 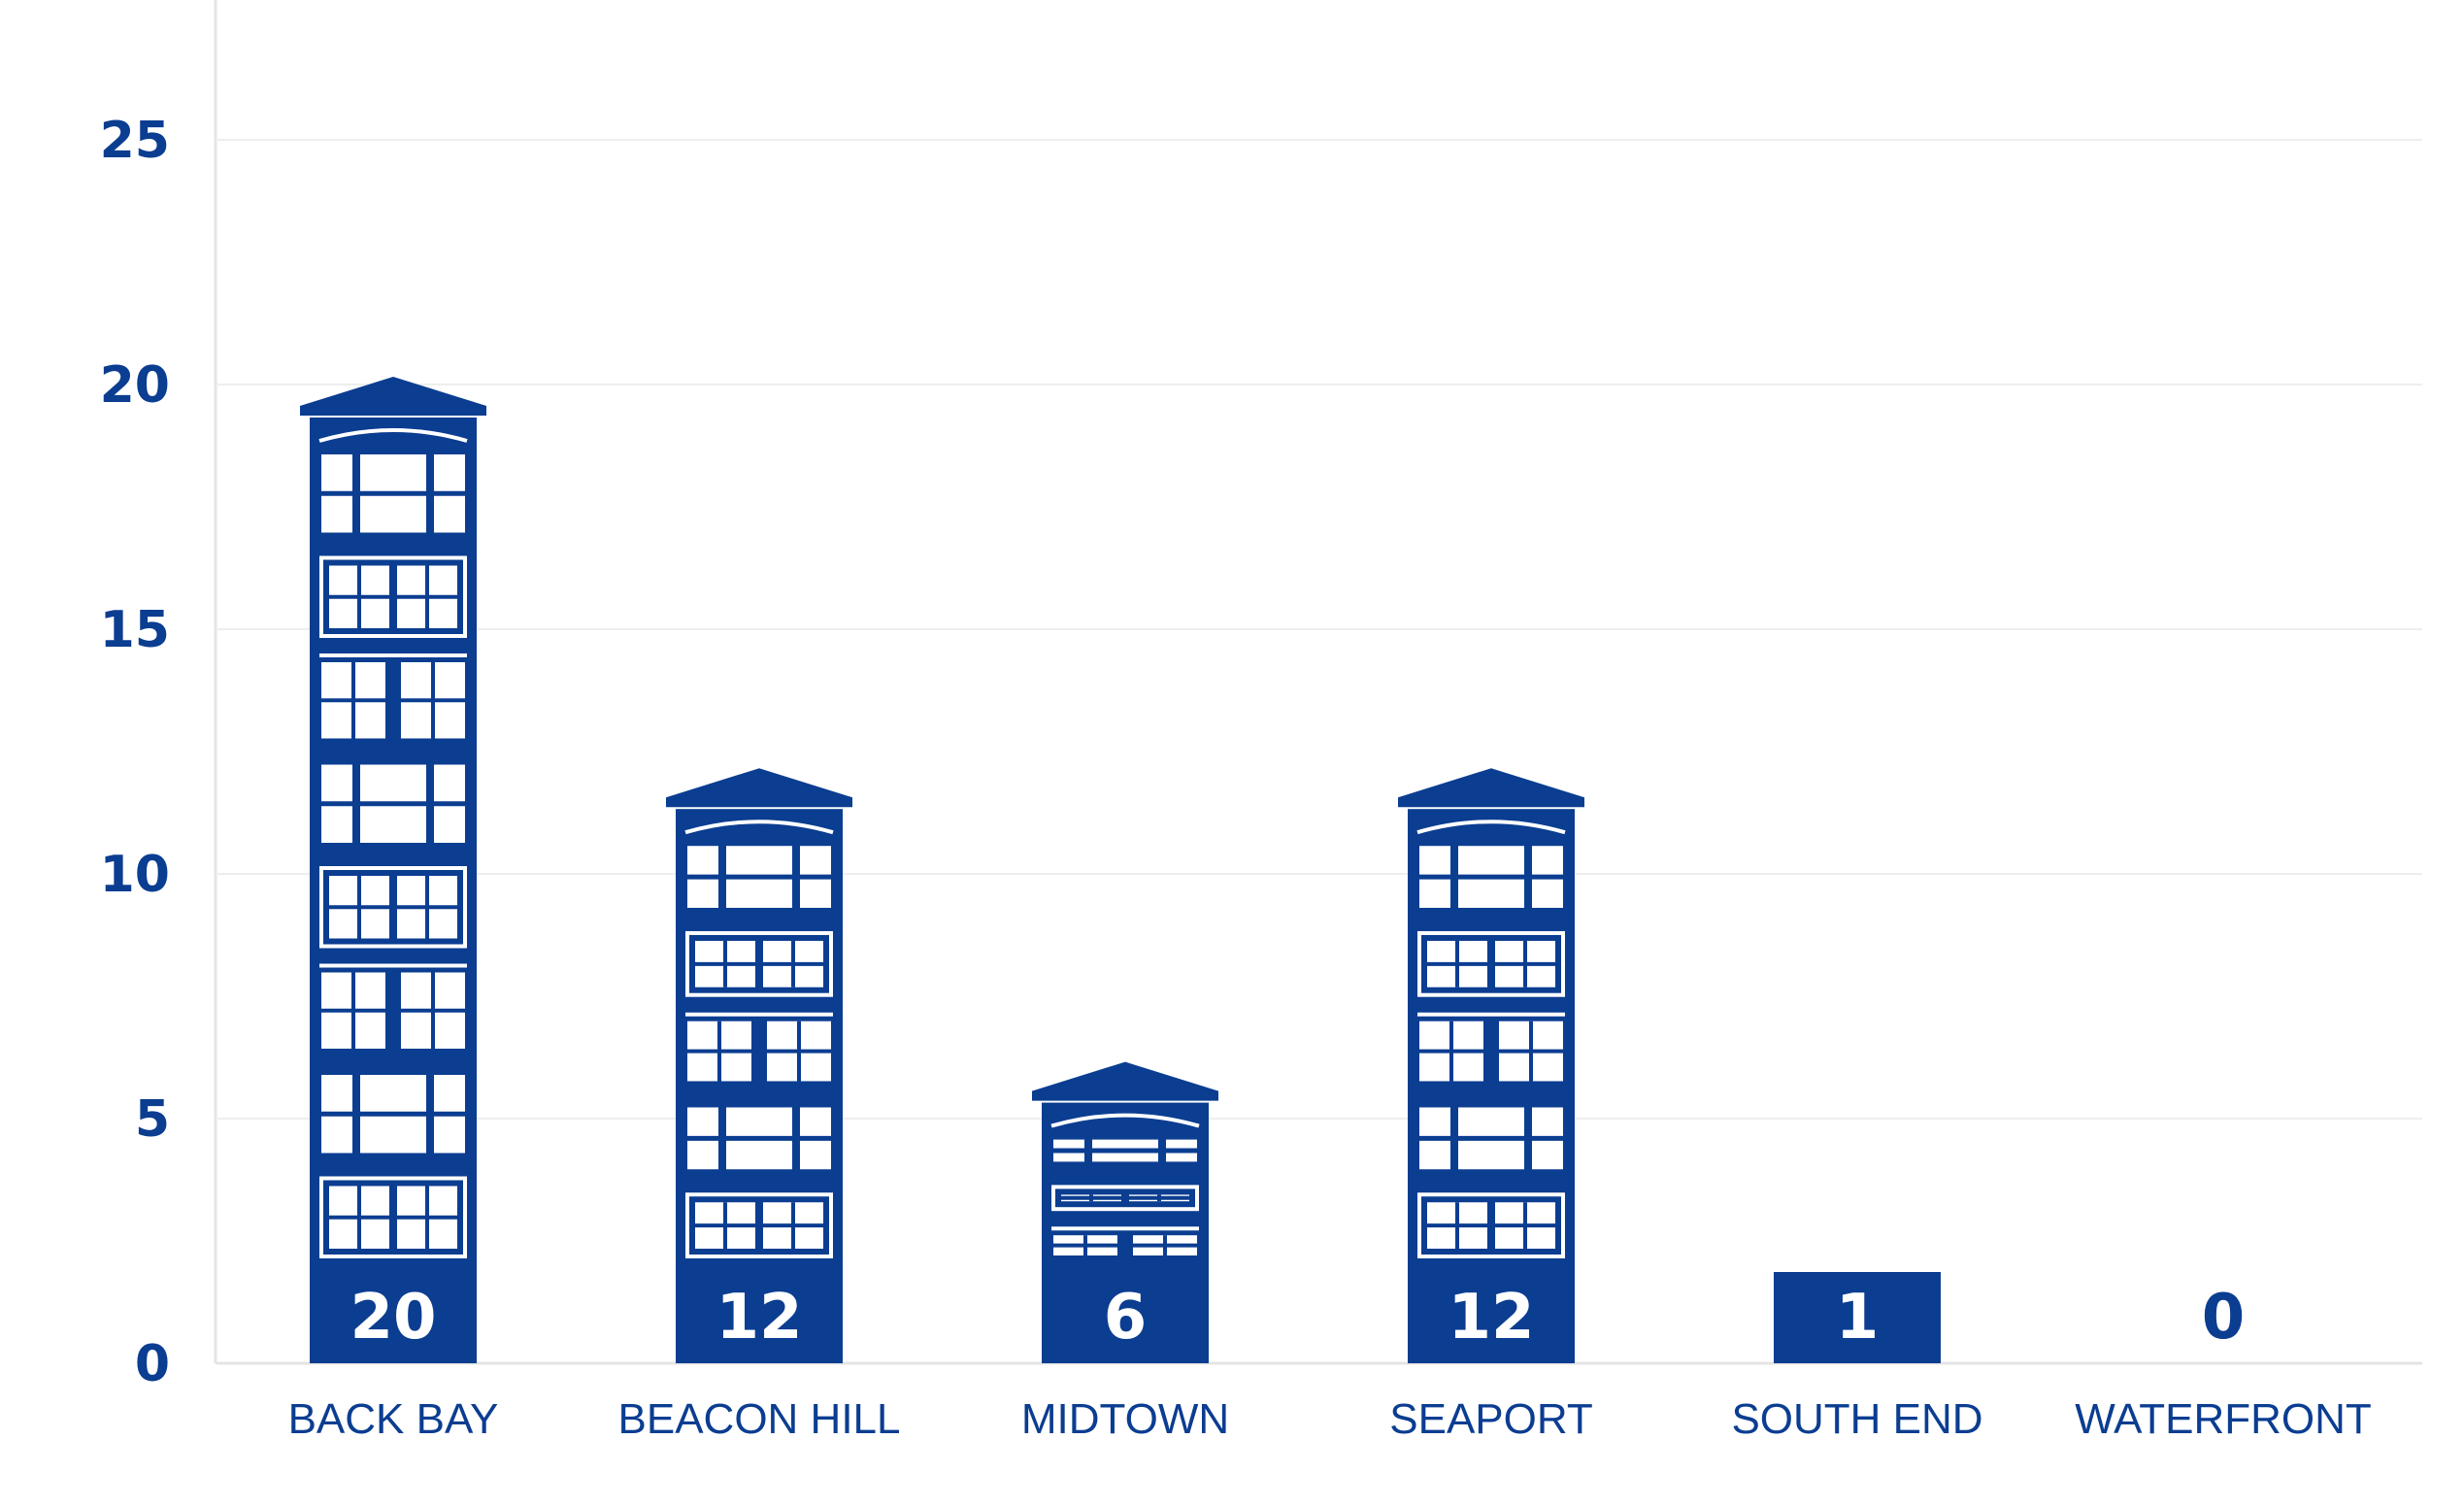 I want to click on x-tick-label: SOUTH END, so click(x=1856, y=1419).